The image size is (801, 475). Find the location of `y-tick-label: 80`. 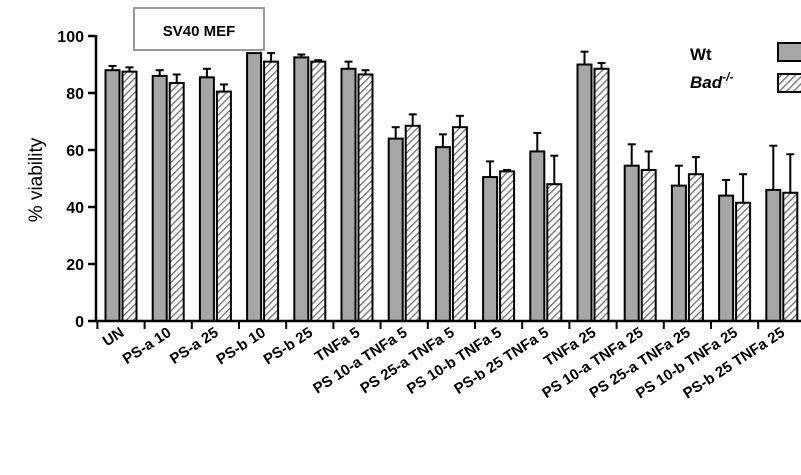

y-tick-label: 80 is located at coordinates (75, 94).